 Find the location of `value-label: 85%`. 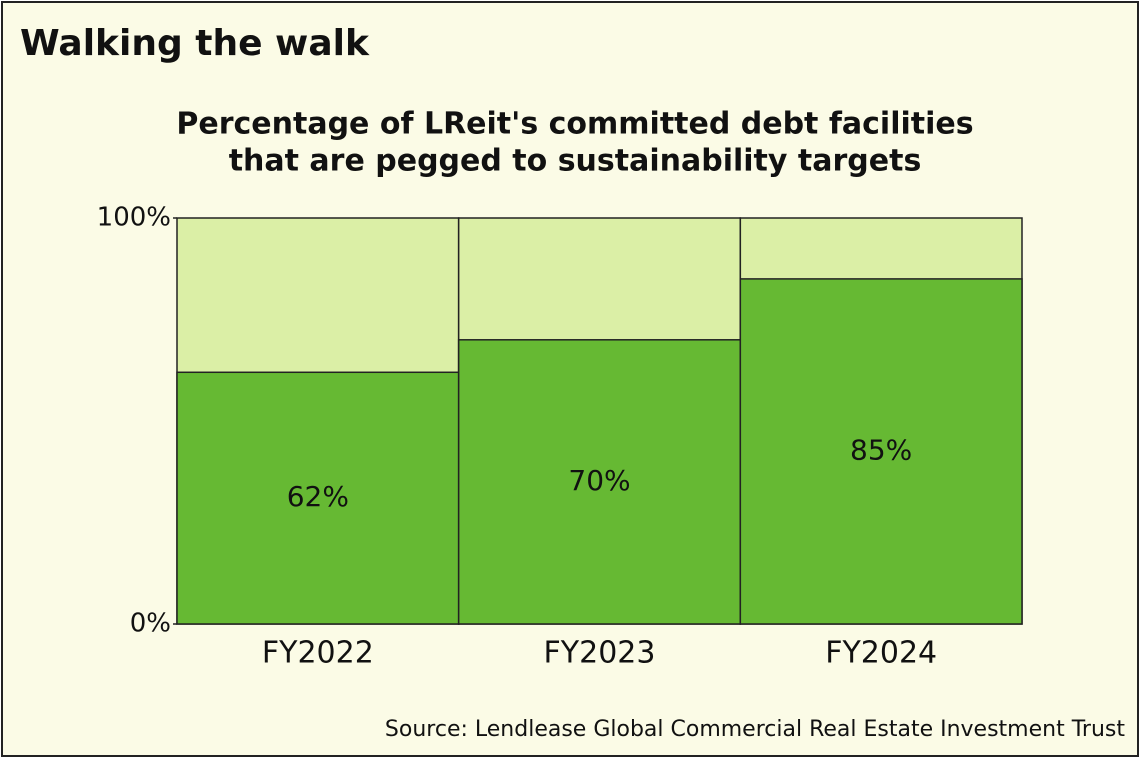

value-label: 85% is located at coordinates (881, 449).